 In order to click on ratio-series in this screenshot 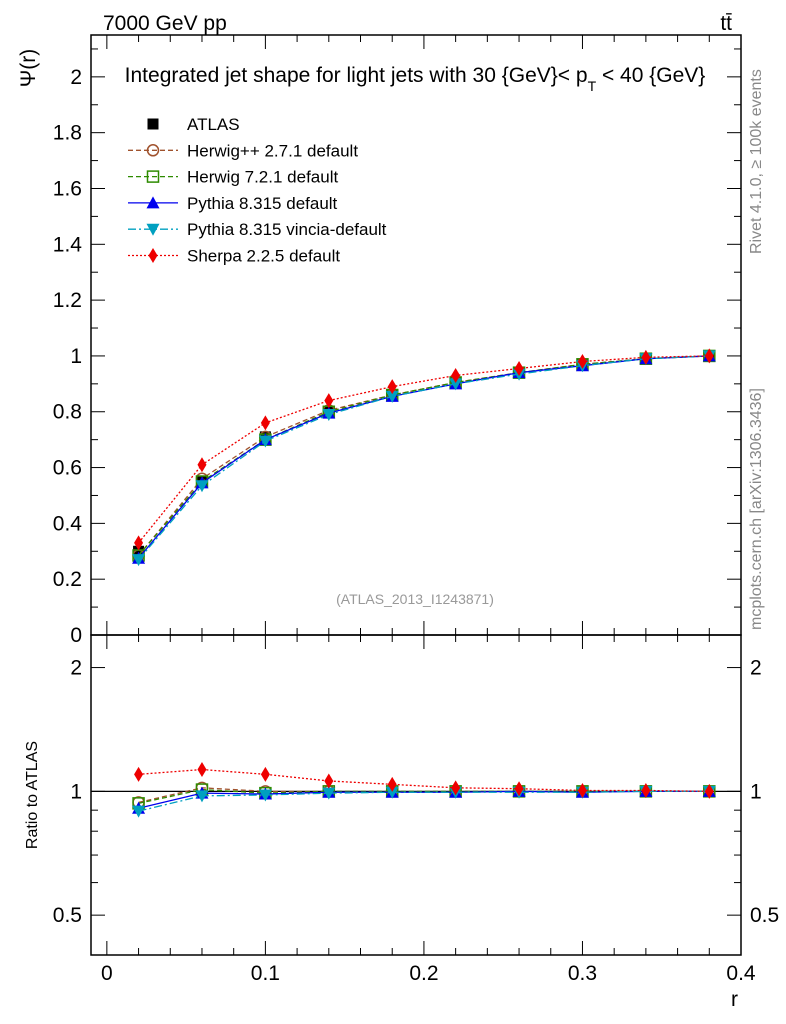, I will do `click(424, 790)`.